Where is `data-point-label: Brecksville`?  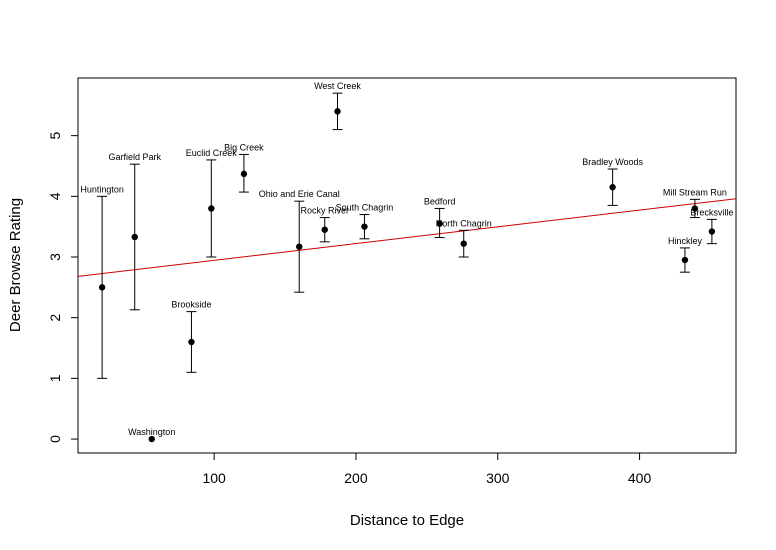
data-point-label: Brecksville is located at coordinates (711, 212).